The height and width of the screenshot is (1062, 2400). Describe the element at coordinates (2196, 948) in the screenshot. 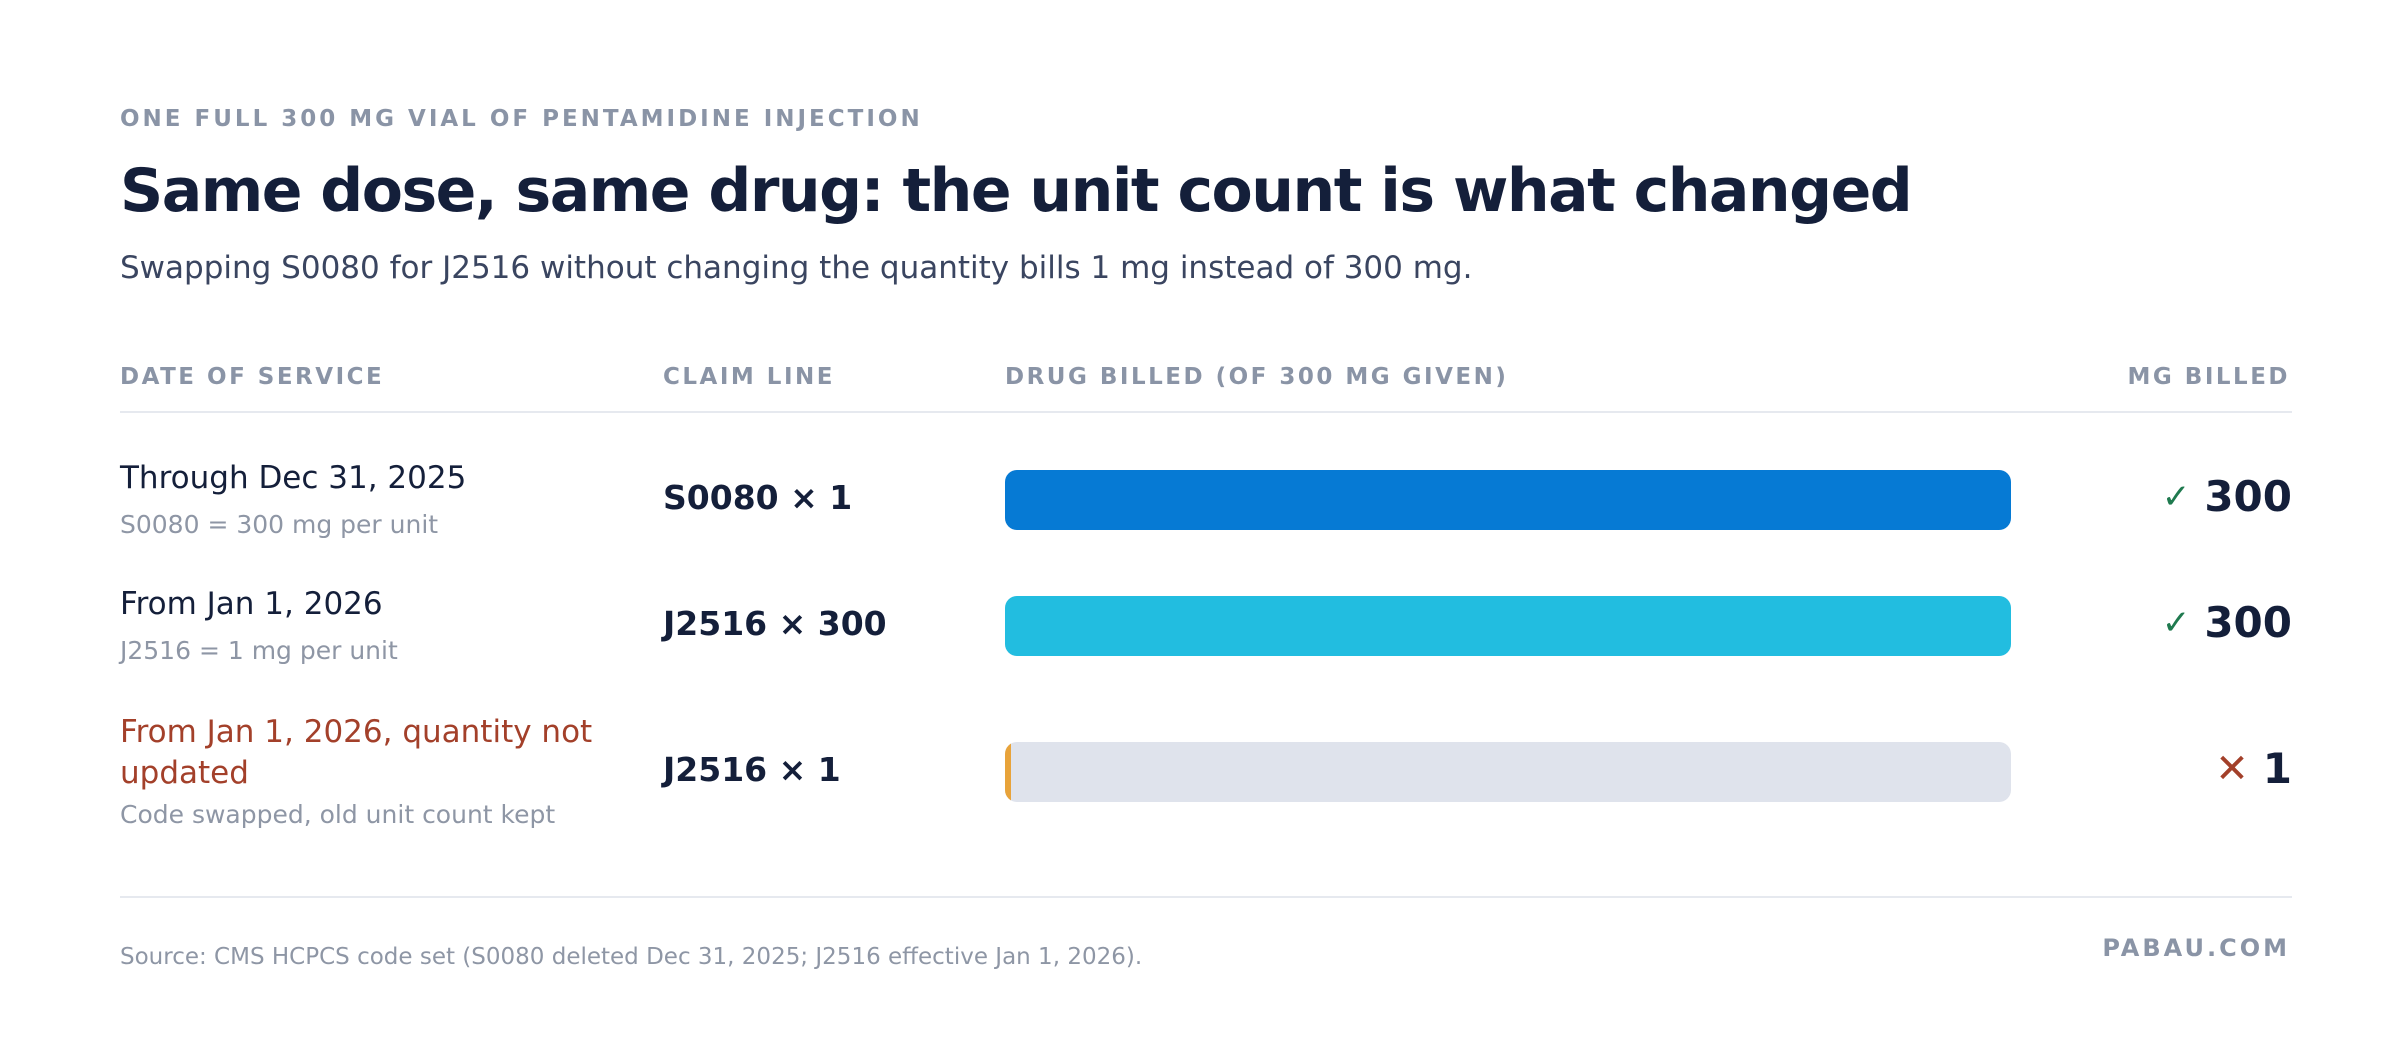

I see `brand-label: PABAU.COM` at that location.